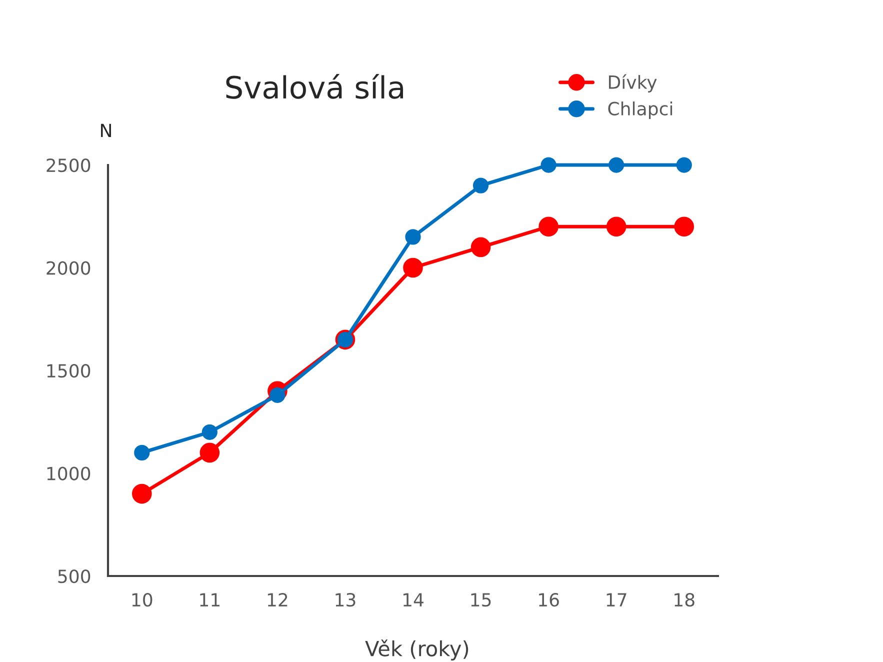 Image resolution: width=883 pixels, height=662 pixels. What do you see at coordinates (481, 600) in the screenshot?
I see `x-tick-label: 15` at bounding box center [481, 600].